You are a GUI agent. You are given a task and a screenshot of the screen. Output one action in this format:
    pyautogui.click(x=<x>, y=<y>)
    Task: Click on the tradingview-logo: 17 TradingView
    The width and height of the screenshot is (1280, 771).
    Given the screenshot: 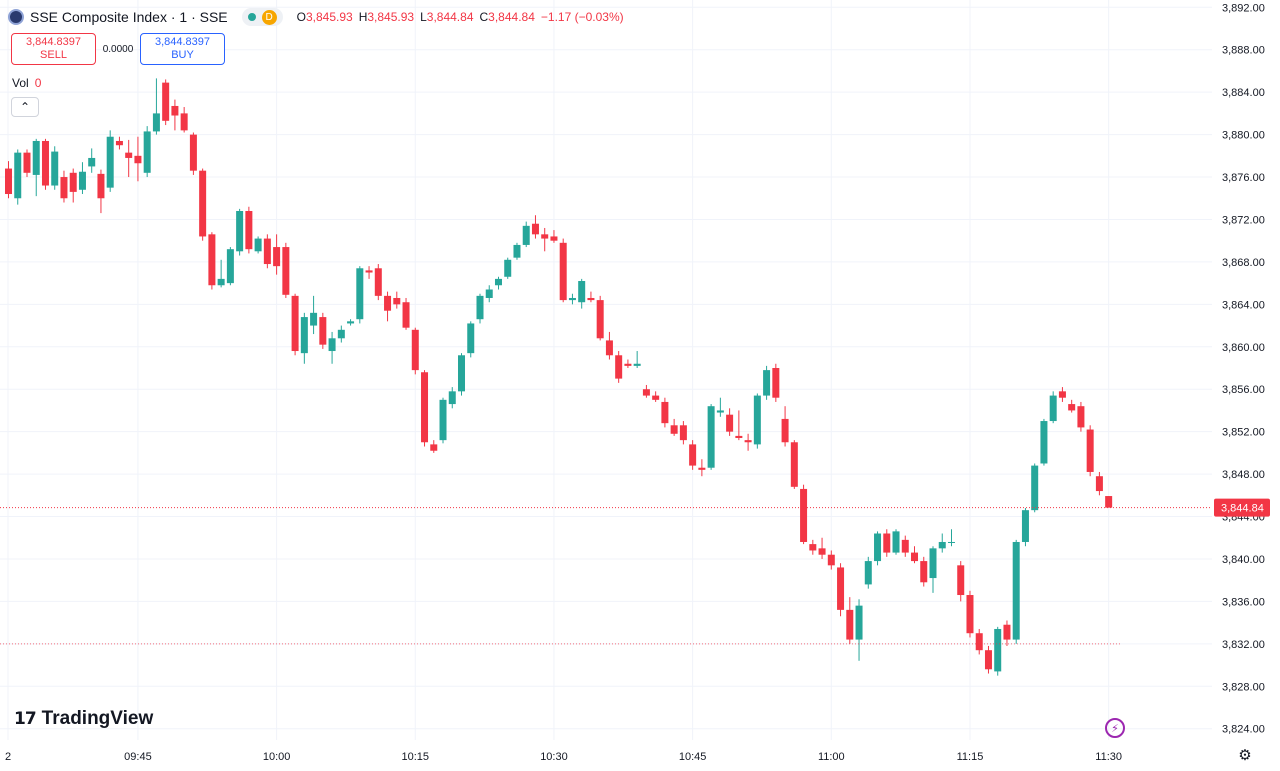 What is the action you would take?
    pyautogui.click(x=83, y=719)
    